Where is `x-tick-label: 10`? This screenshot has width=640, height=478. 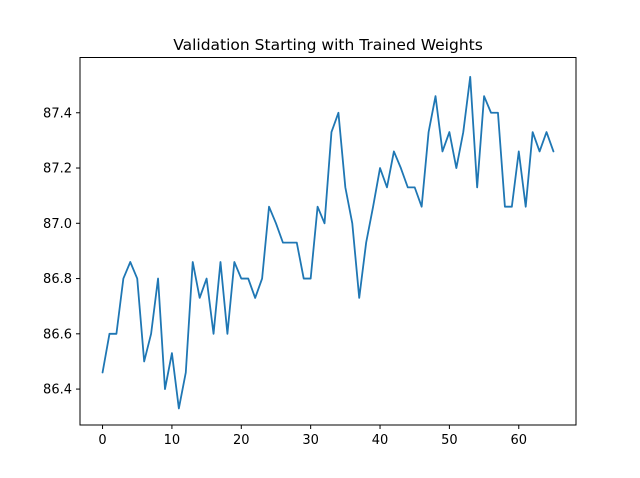 x-tick-label: 10 is located at coordinates (172, 440).